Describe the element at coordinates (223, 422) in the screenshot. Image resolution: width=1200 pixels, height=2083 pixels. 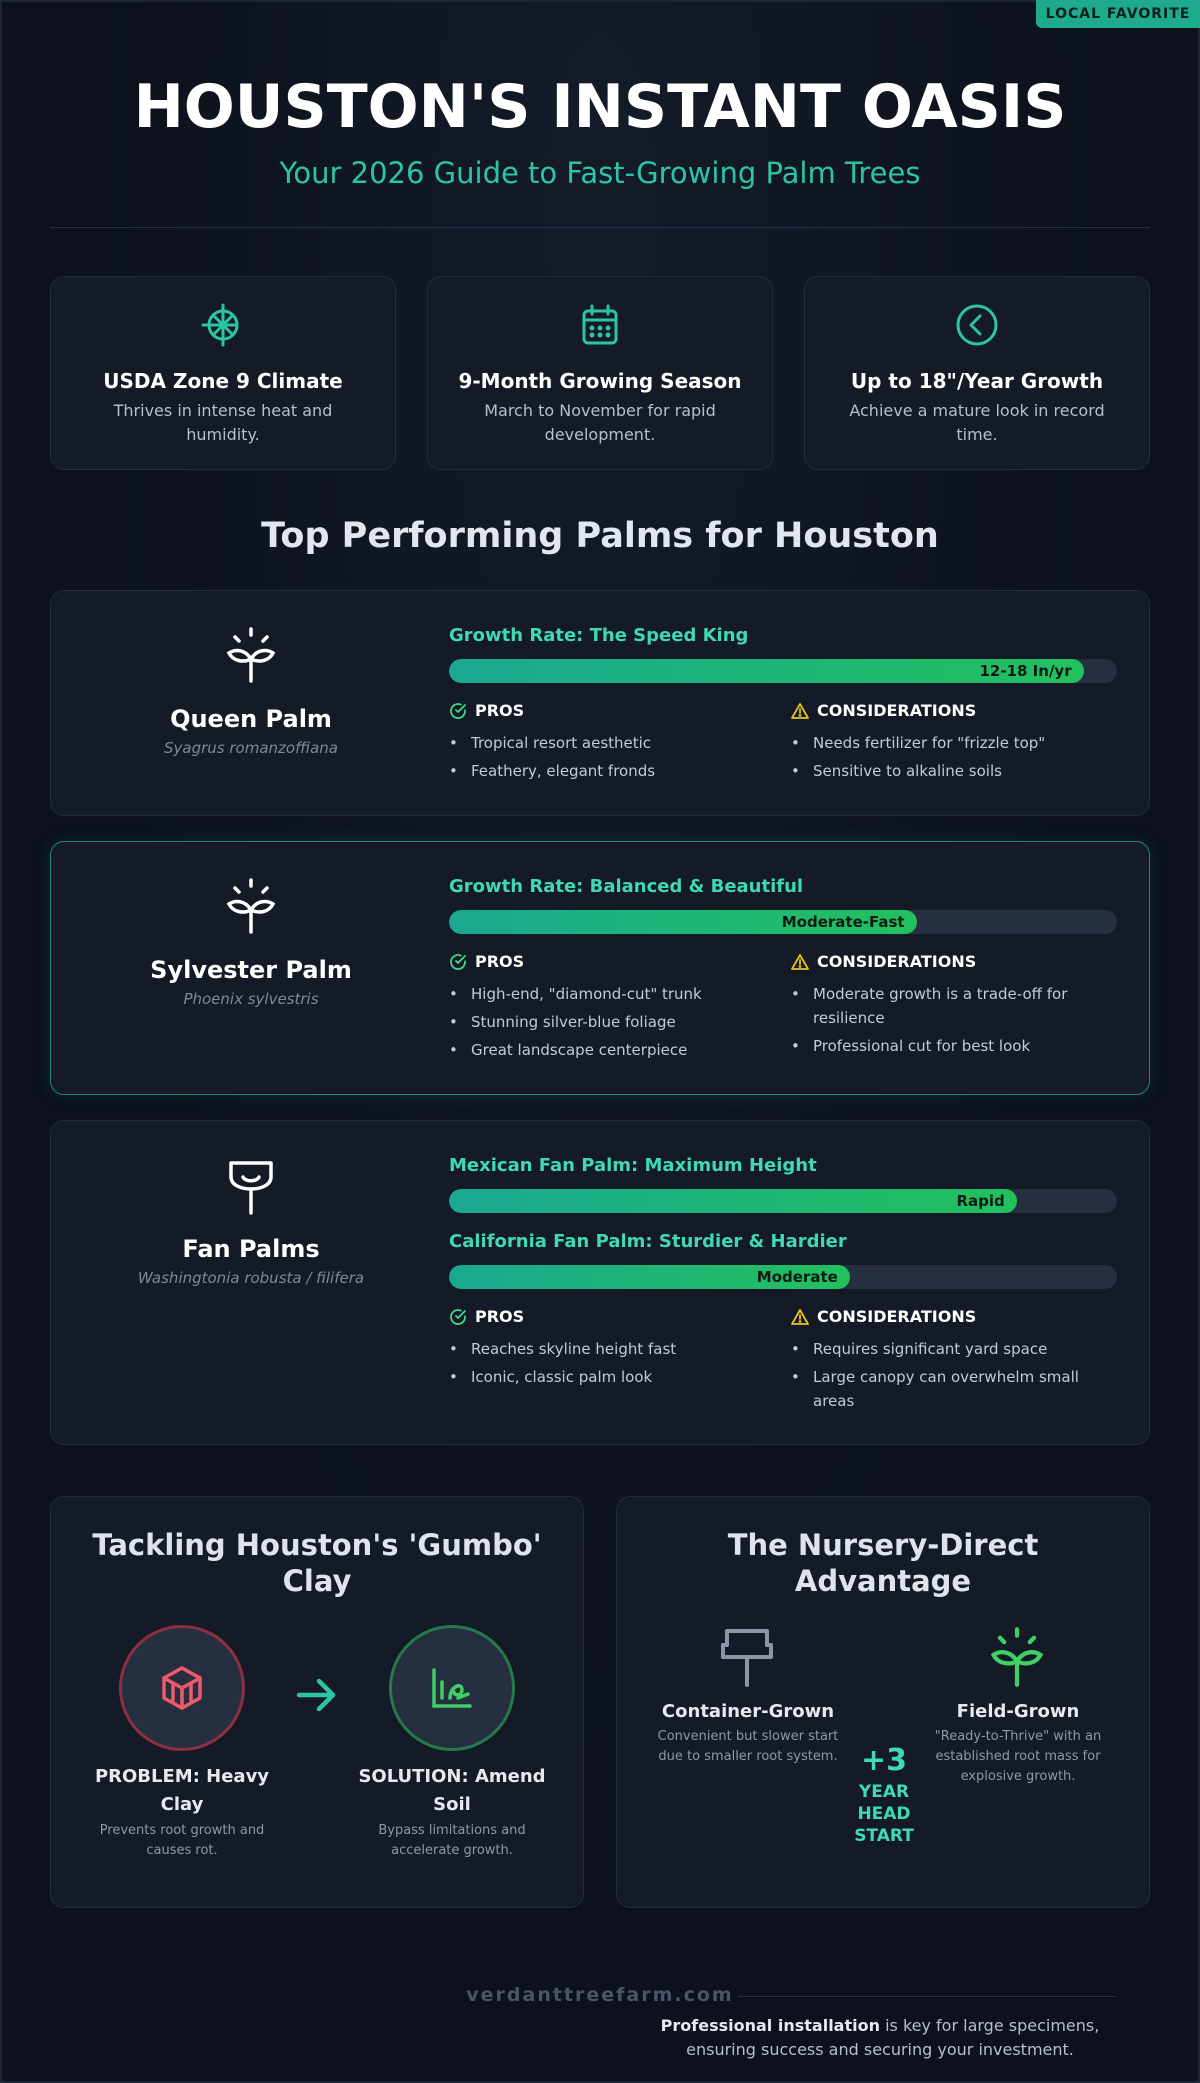
I see `stat-desc: Thrives in intense heat and humidity.` at that location.